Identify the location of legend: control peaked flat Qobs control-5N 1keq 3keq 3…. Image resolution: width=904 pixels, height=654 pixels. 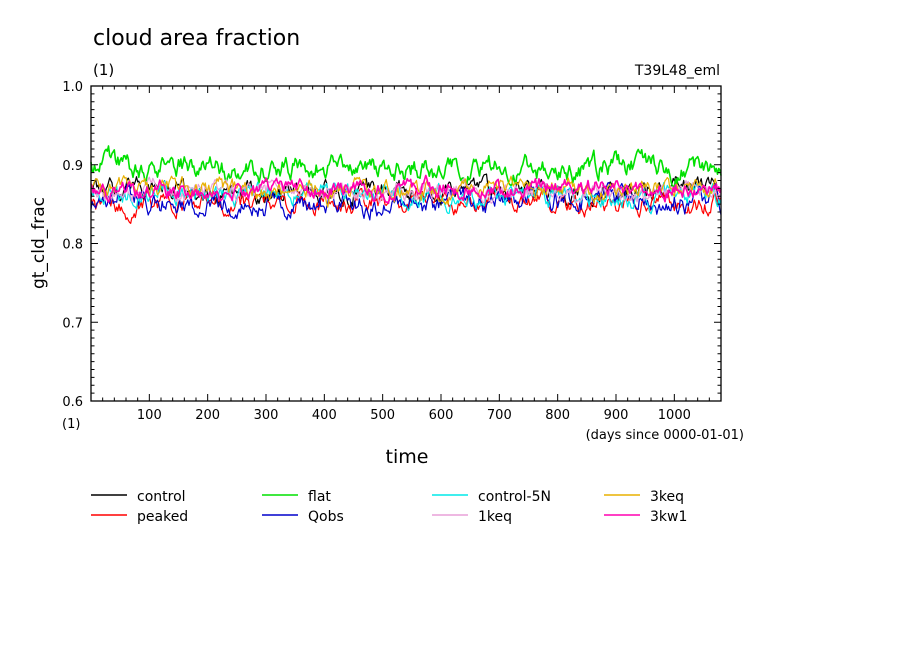
(389, 507).